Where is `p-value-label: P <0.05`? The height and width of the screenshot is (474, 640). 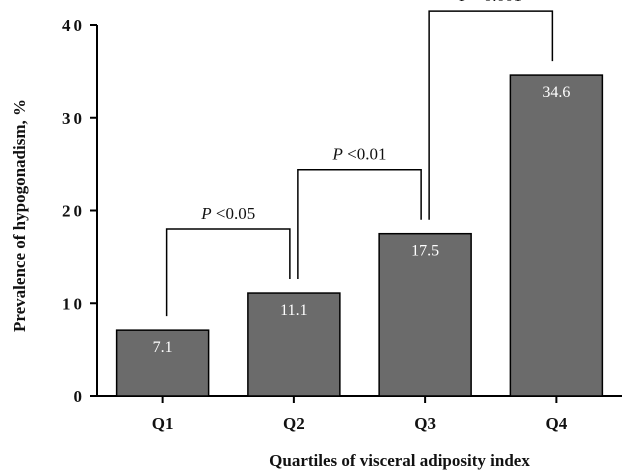
p-value-label: P <0.05 is located at coordinates (227, 213).